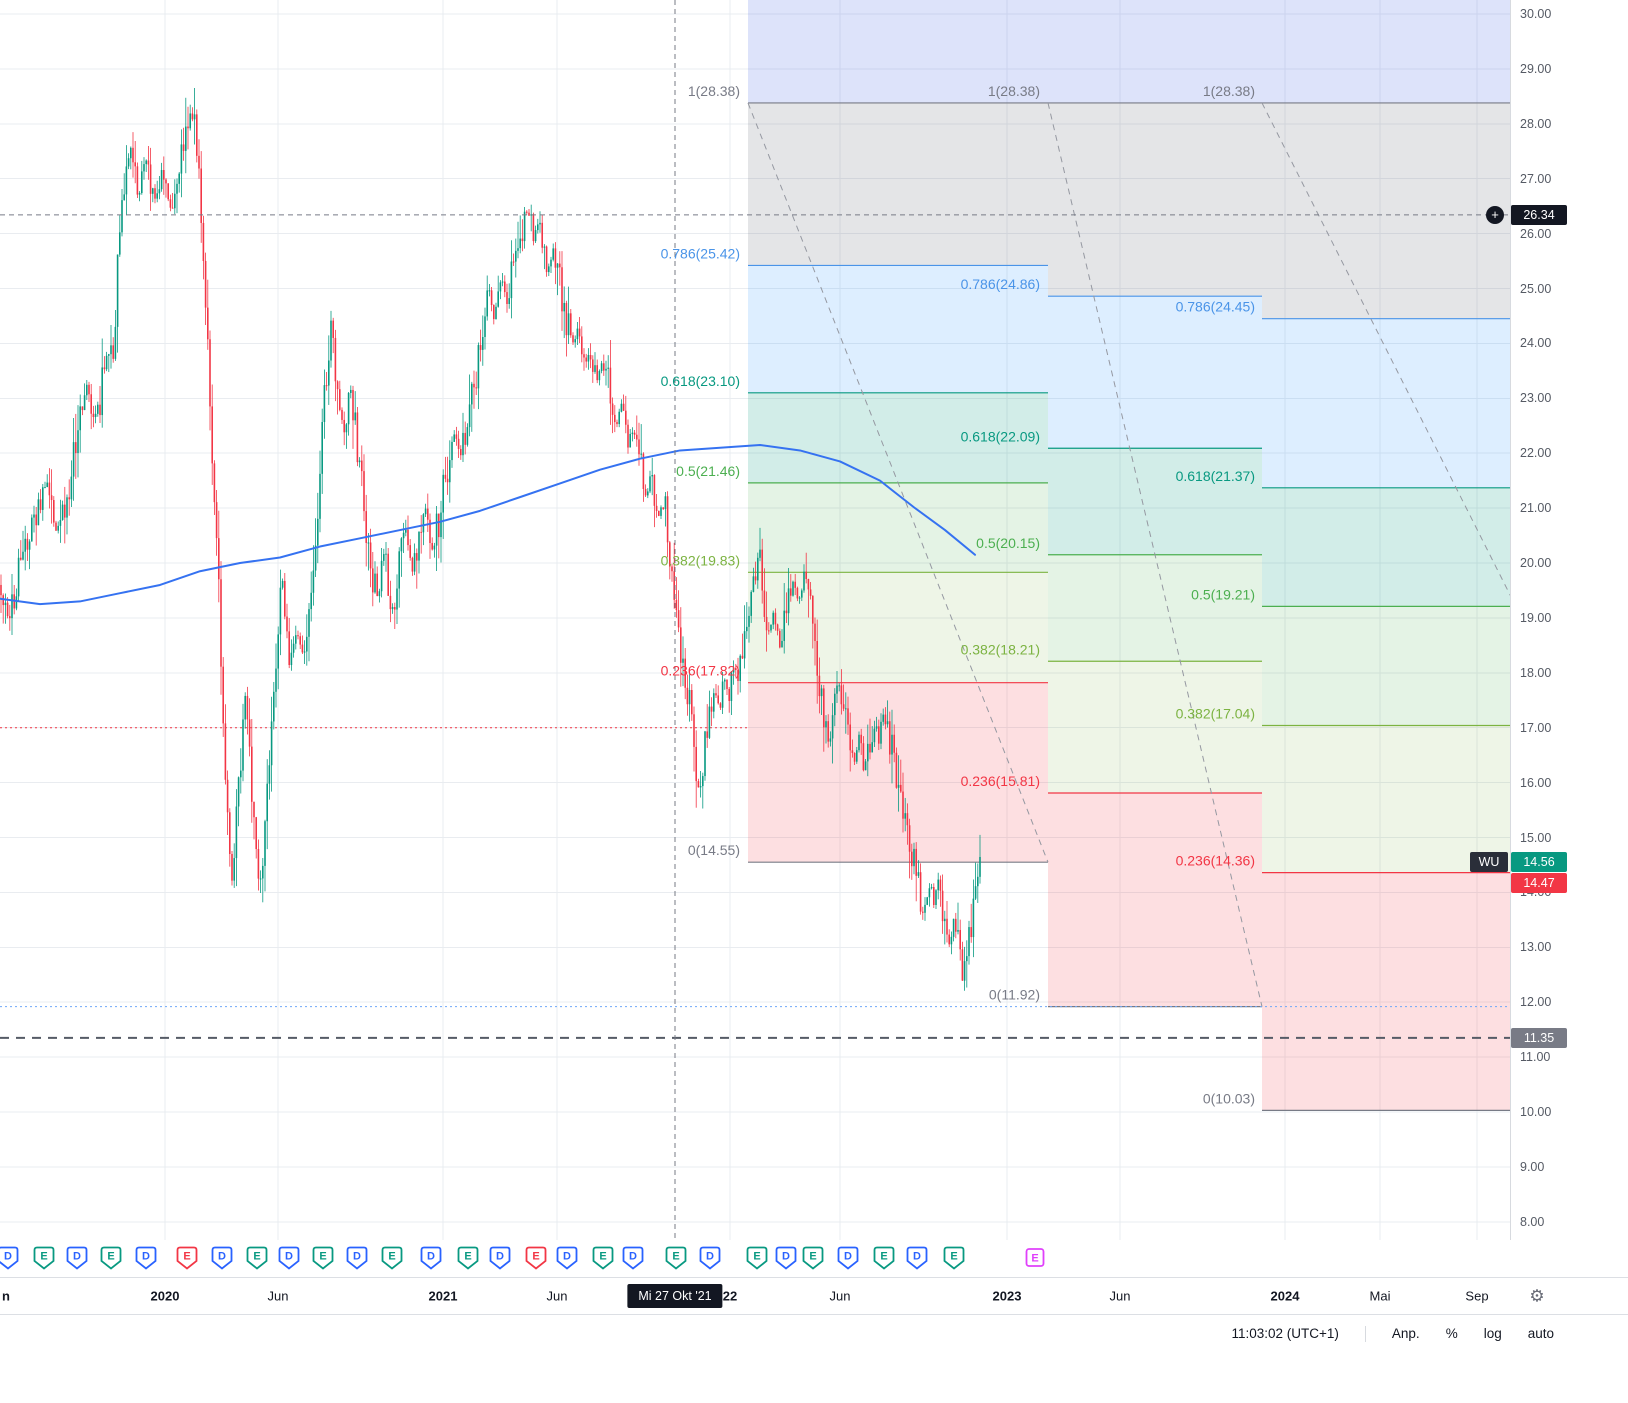  Describe the element at coordinates (1215, 307) in the screenshot. I see `svg-text: 0.786(24.45)` at that location.